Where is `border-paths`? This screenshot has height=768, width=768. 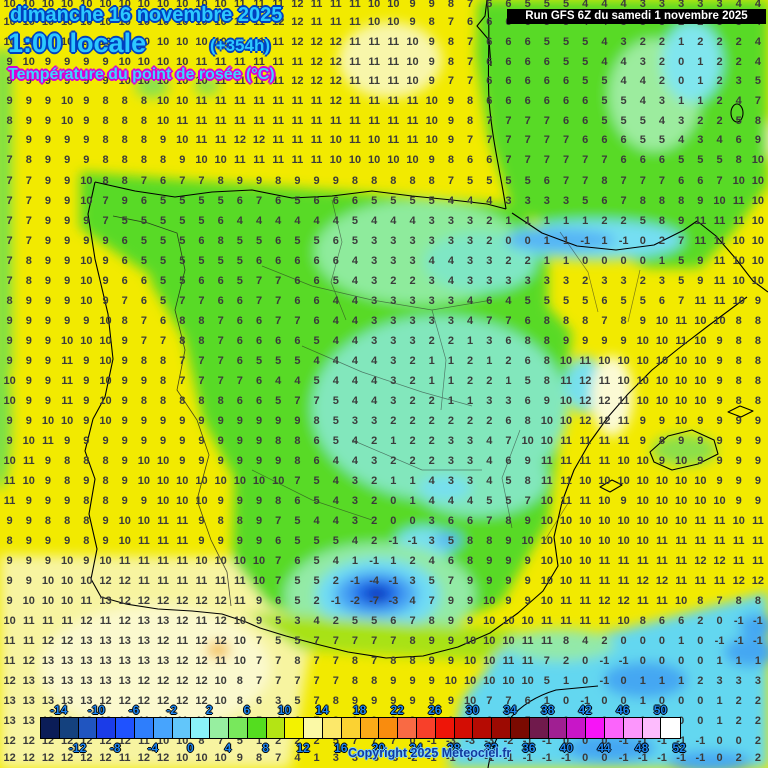
border-paths is located at coordinates (172, 411).